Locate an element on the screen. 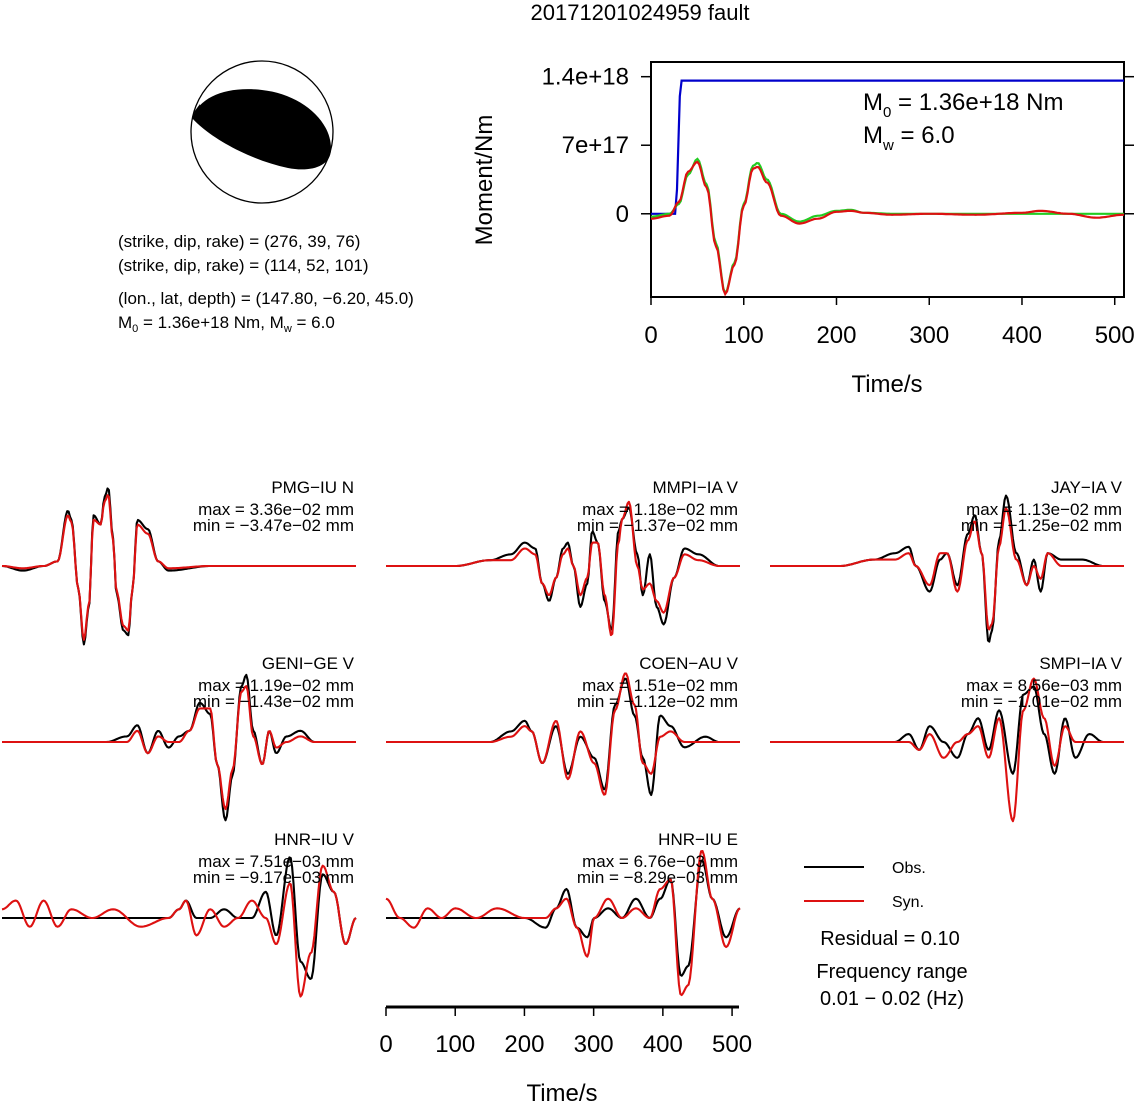 This screenshot has height=1104, width=1137. mechanism-moment-line: M0 = 1.36e+18 Nm, Mw = 6.0 is located at coordinates (226, 324).